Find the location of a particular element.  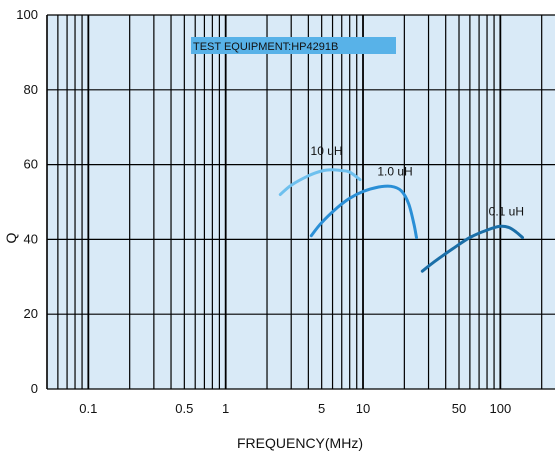

series-label: 1.0 uH is located at coordinates (394, 171).